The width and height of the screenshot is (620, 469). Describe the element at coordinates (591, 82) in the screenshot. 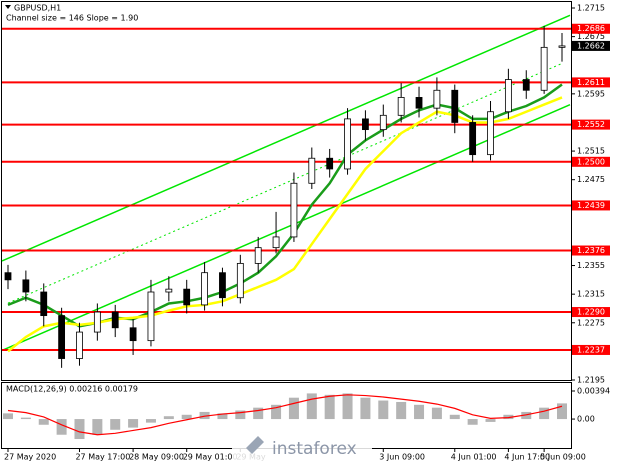

I see `level-label: 1.2611` at that location.